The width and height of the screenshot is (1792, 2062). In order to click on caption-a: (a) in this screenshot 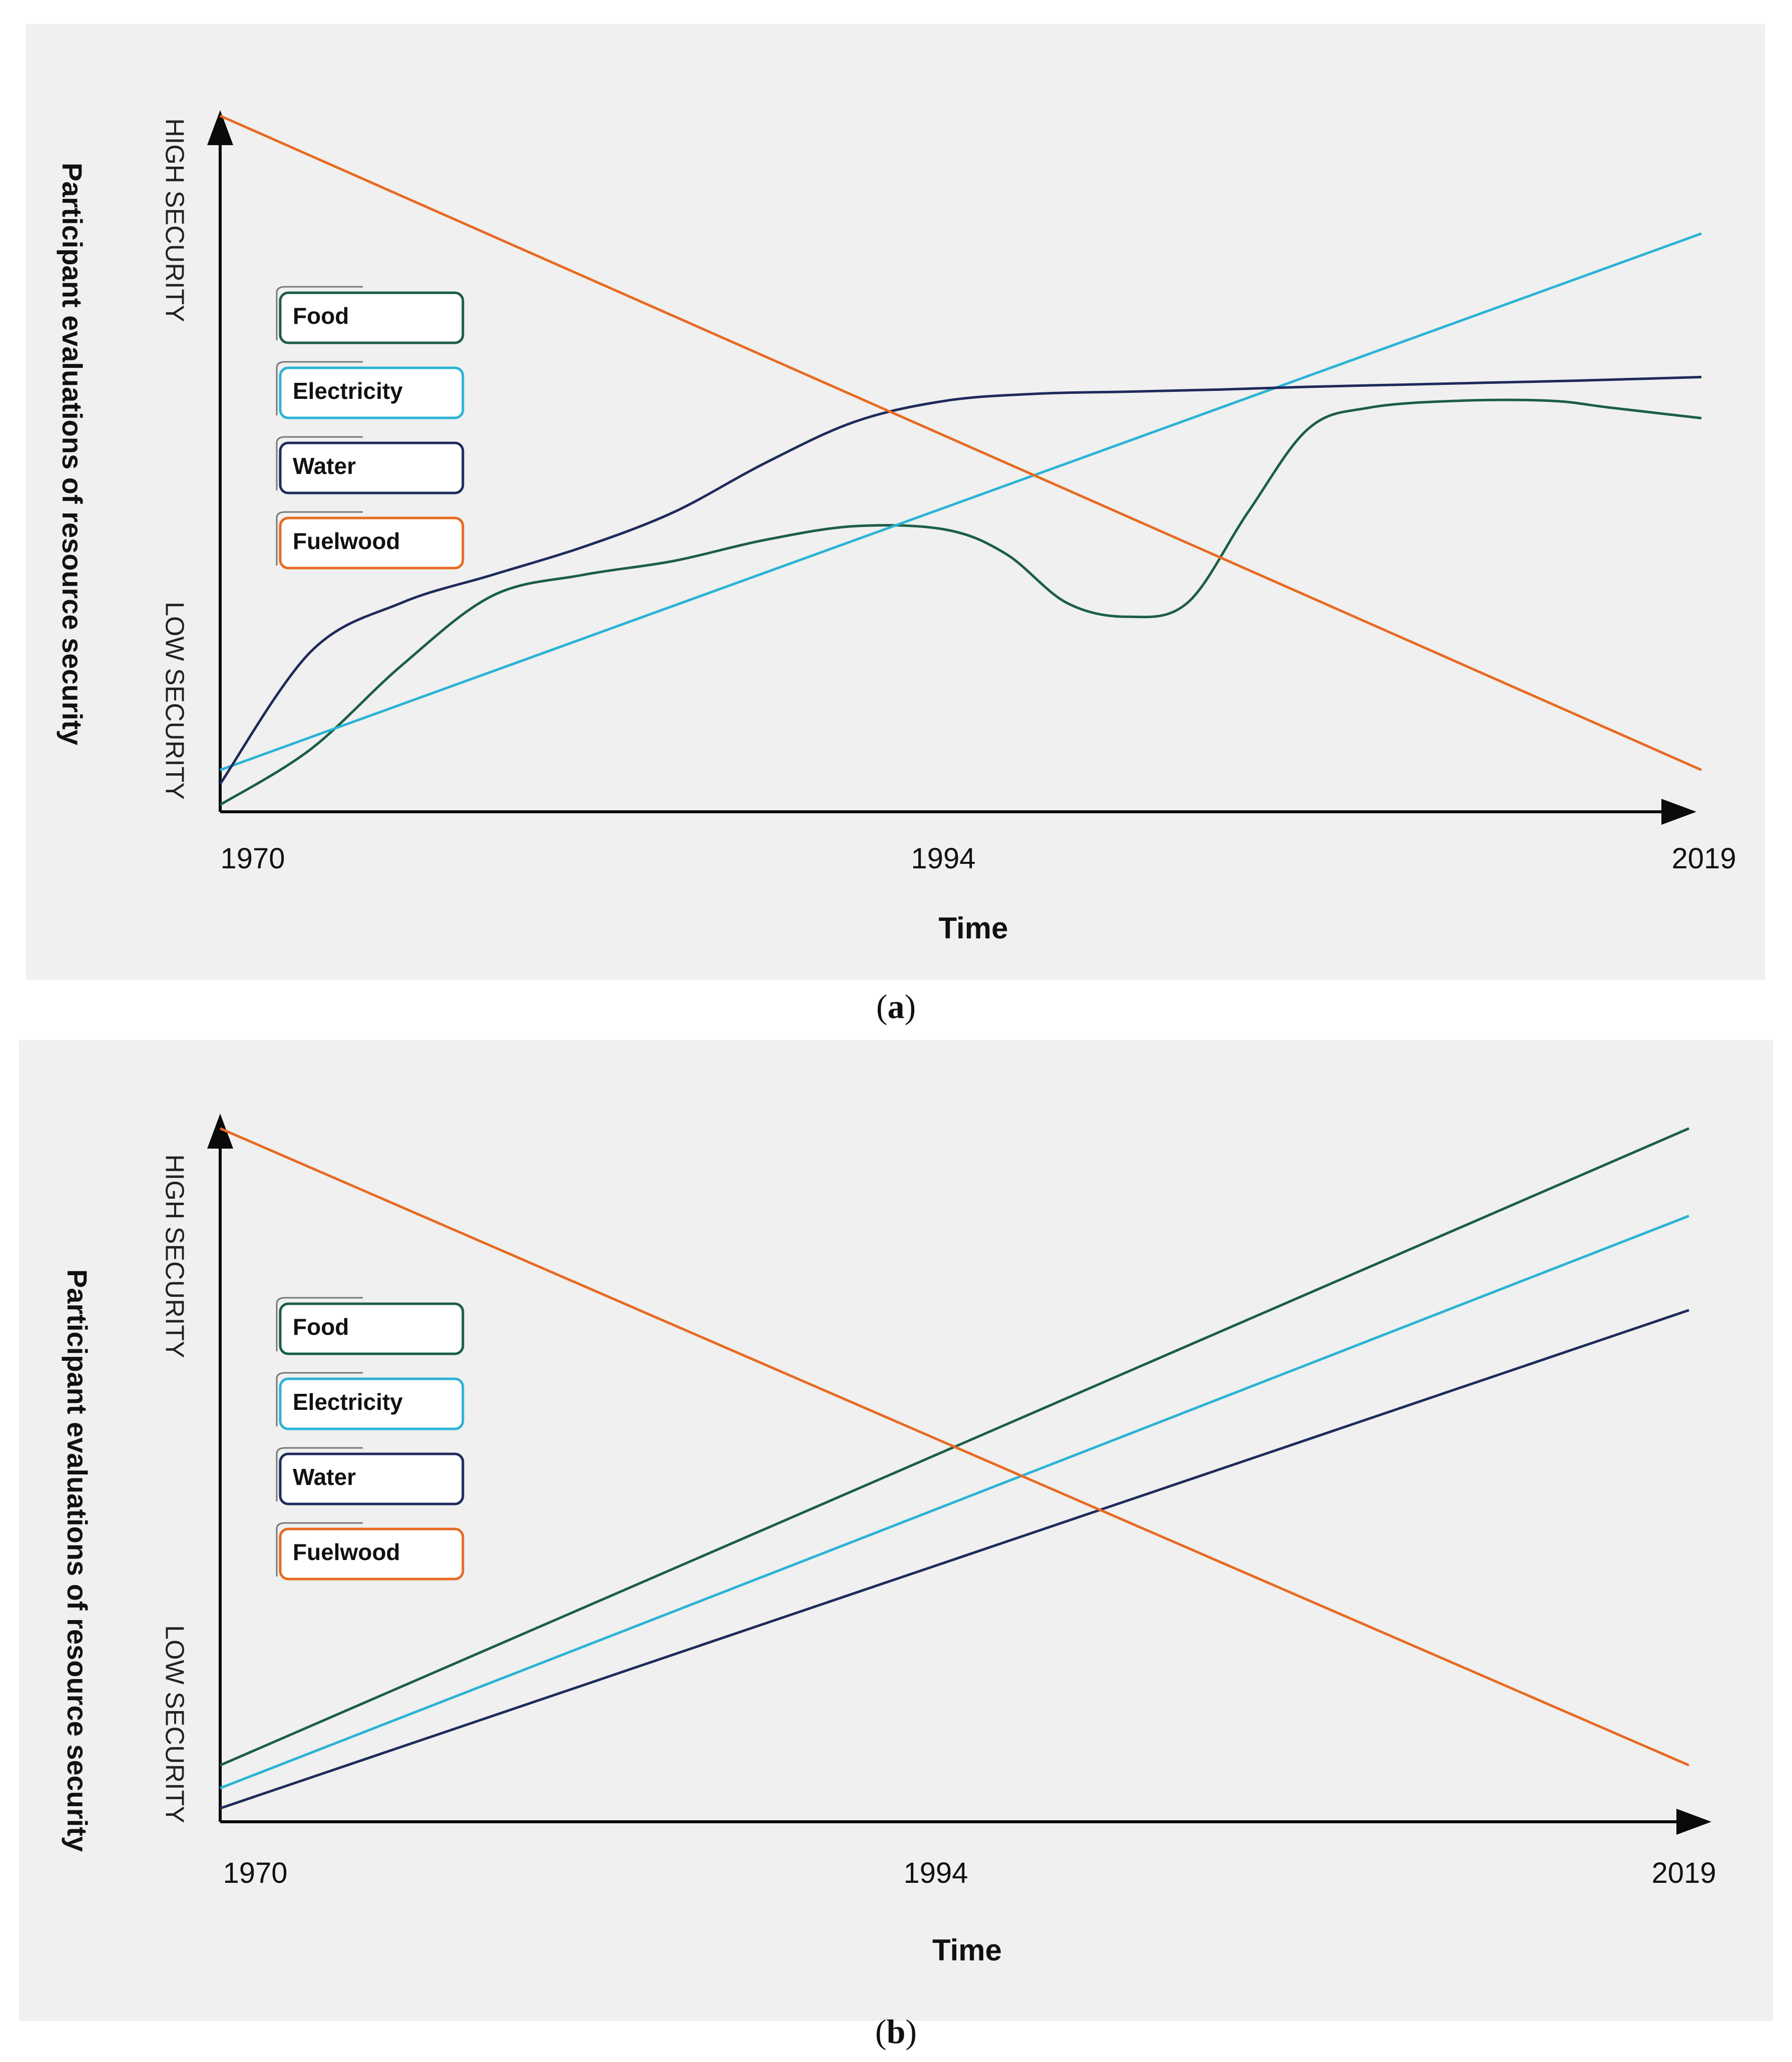, I will do `click(896, 1006)`.